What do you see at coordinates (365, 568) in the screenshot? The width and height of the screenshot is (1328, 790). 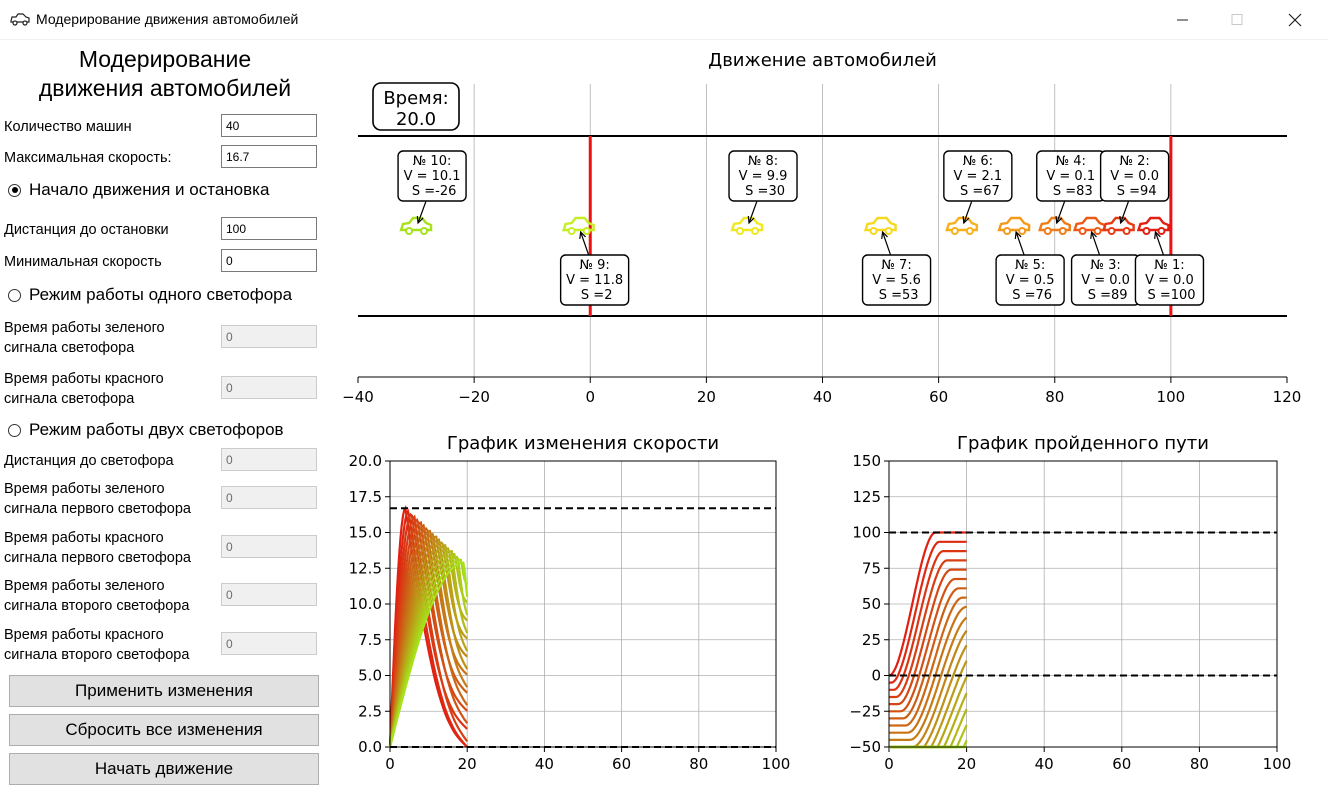 I see `y-tick-label: 12.5` at bounding box center [365, 568].